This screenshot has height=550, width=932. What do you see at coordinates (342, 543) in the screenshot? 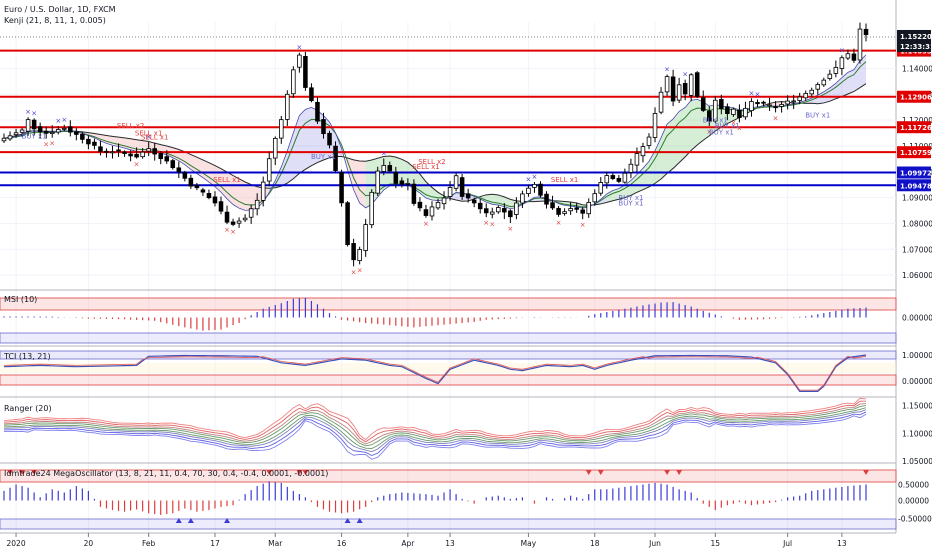
I see `time-tick-label: 16` at bounding box center [342, 543].